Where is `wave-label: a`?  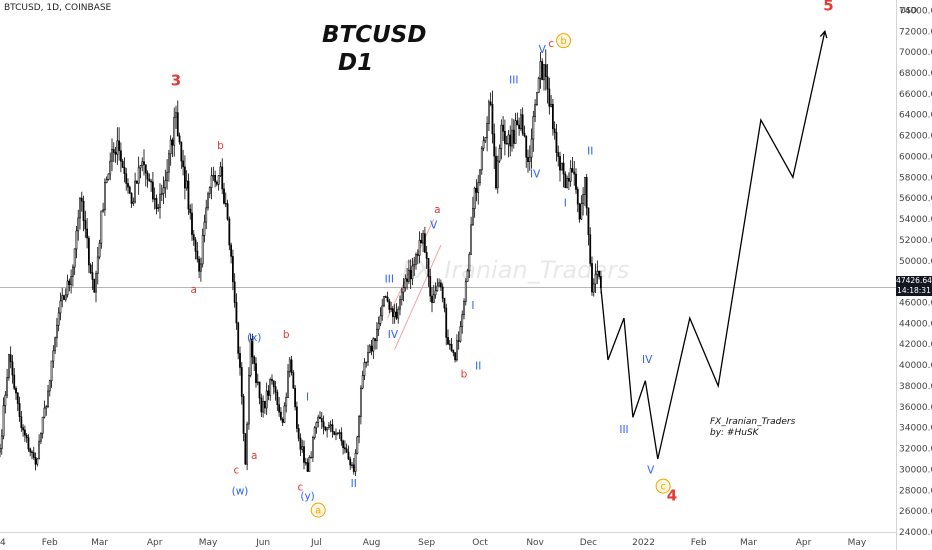
wave-label: a is located at coordinates (194, 290).